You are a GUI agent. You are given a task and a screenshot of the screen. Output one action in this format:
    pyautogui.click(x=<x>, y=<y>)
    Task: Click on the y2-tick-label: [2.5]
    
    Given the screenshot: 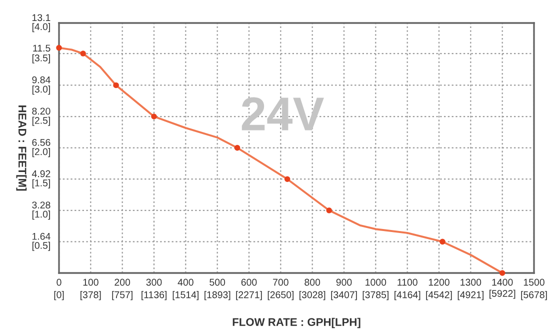 What is the action you would take?
    pyautogui.click(x=41, y=121)
    